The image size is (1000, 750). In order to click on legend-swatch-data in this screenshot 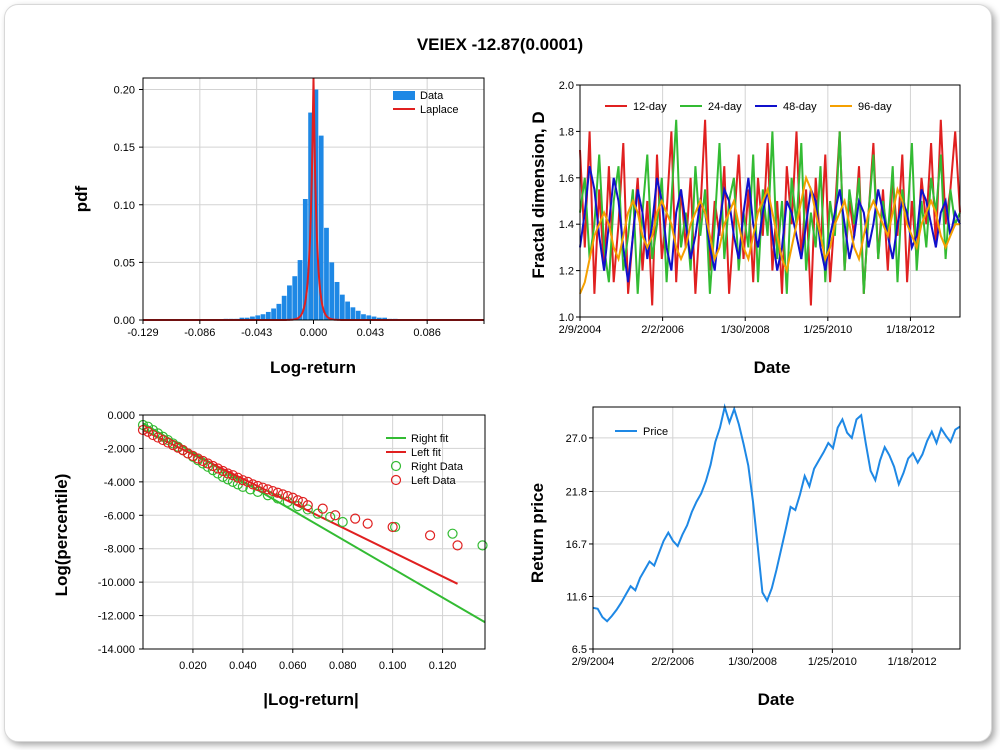, I will do `click(404, 95)`.